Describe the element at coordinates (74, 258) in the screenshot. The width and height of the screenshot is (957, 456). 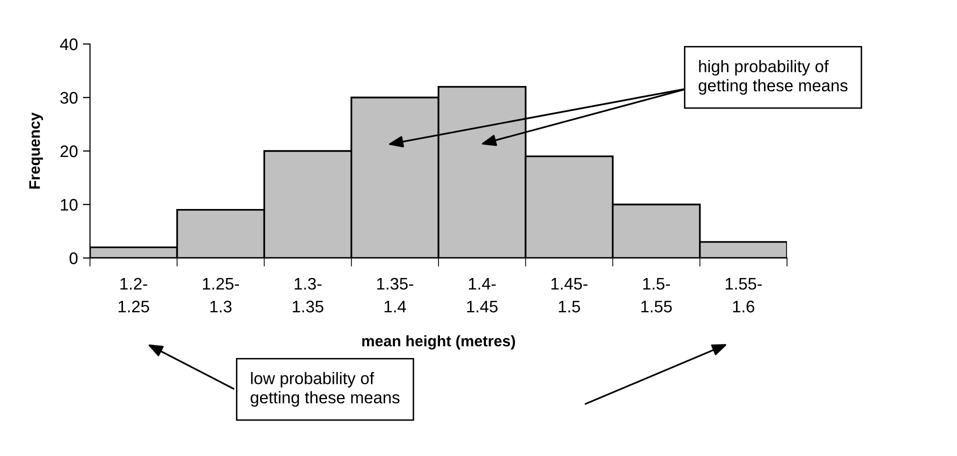
I see `y-tick-label: 0` at that location.